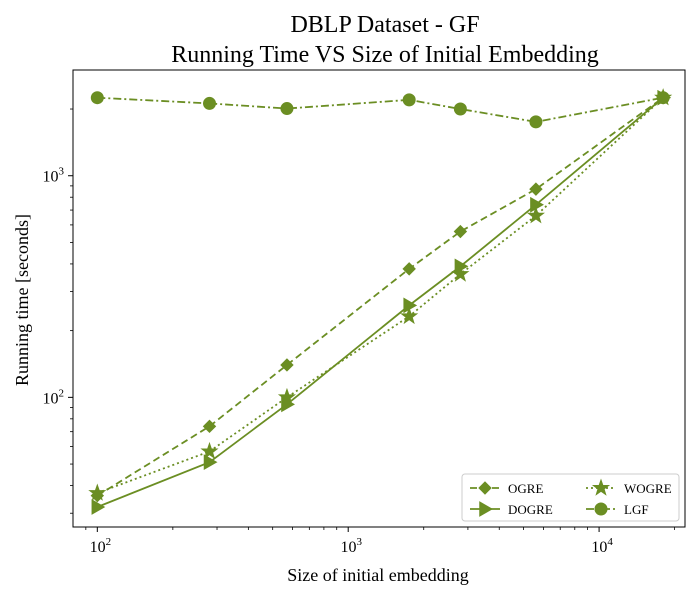 Image resolution: width=700 pixels, height=600 pixels. What do you see at coordinates (101, 546) in the screenshot?
I see `x-tick-label: 10²` at bounding box center [101, 546].